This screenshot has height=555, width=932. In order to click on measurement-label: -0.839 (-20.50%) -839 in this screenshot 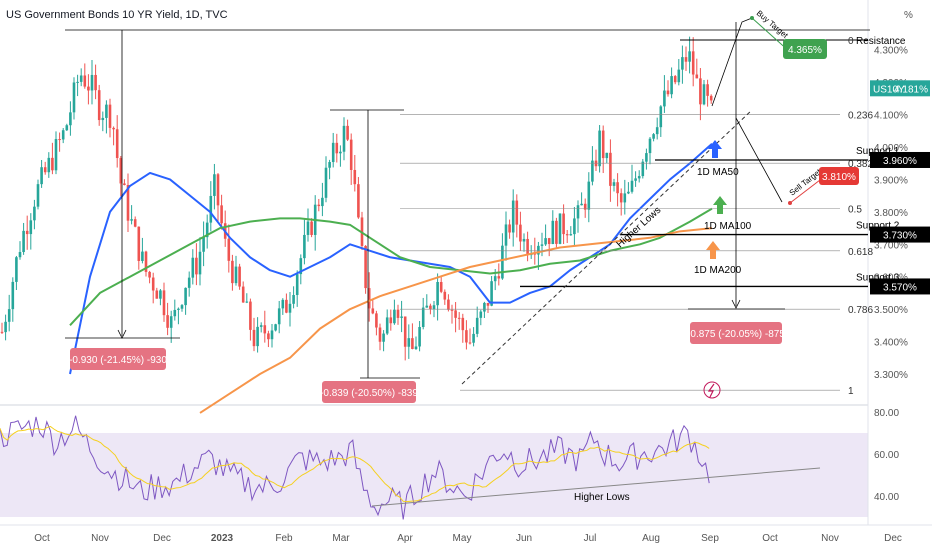, I will do `click(369, 393)`.